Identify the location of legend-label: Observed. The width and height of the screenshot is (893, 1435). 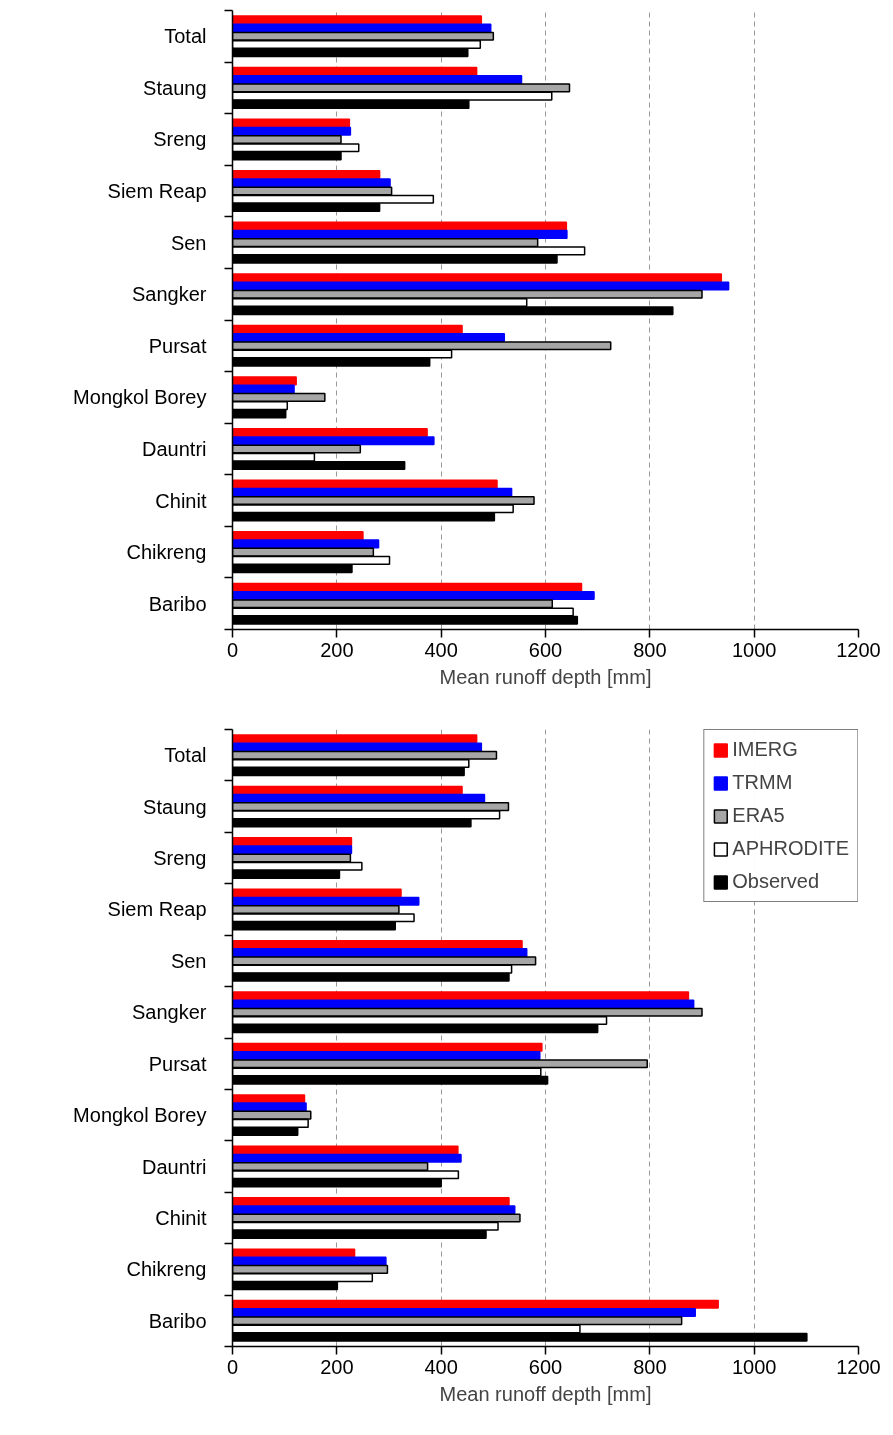
(776, 881).